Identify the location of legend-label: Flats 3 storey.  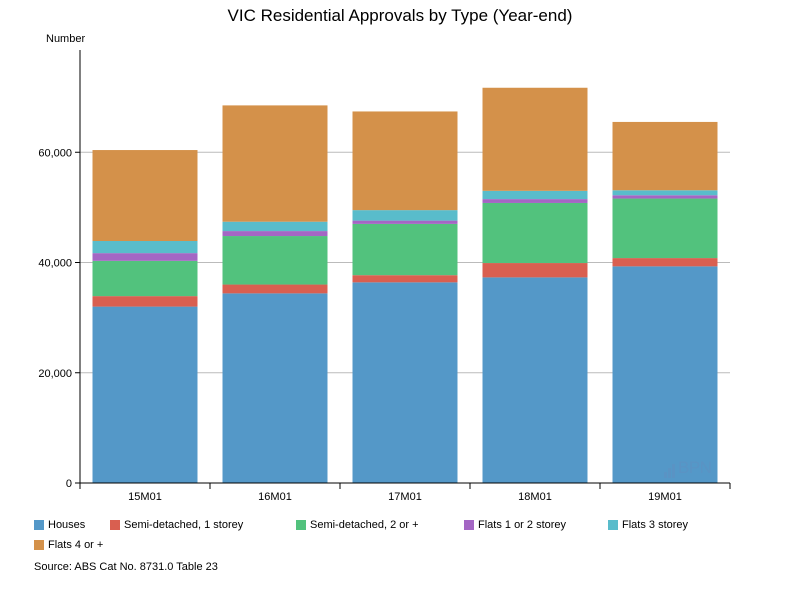
(655, 525).